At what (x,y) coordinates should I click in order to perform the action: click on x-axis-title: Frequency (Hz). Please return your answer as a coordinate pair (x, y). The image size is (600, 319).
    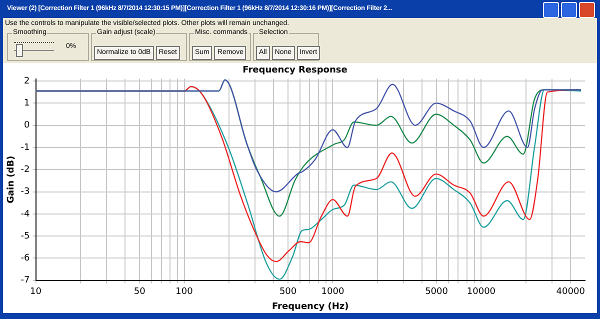
    Looking at the image, I should click on (310, 307).